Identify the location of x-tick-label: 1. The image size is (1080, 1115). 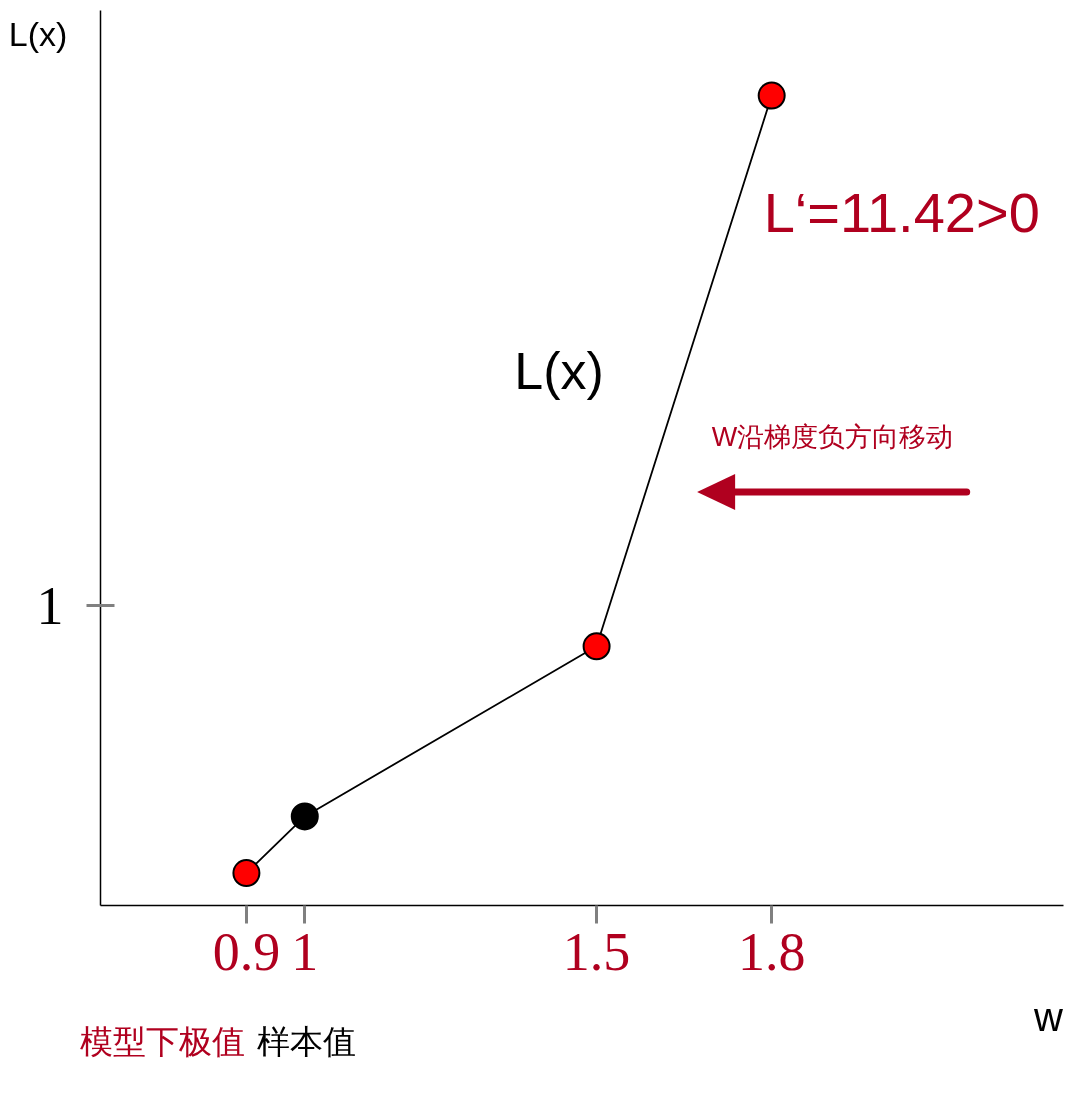
(305, 951).